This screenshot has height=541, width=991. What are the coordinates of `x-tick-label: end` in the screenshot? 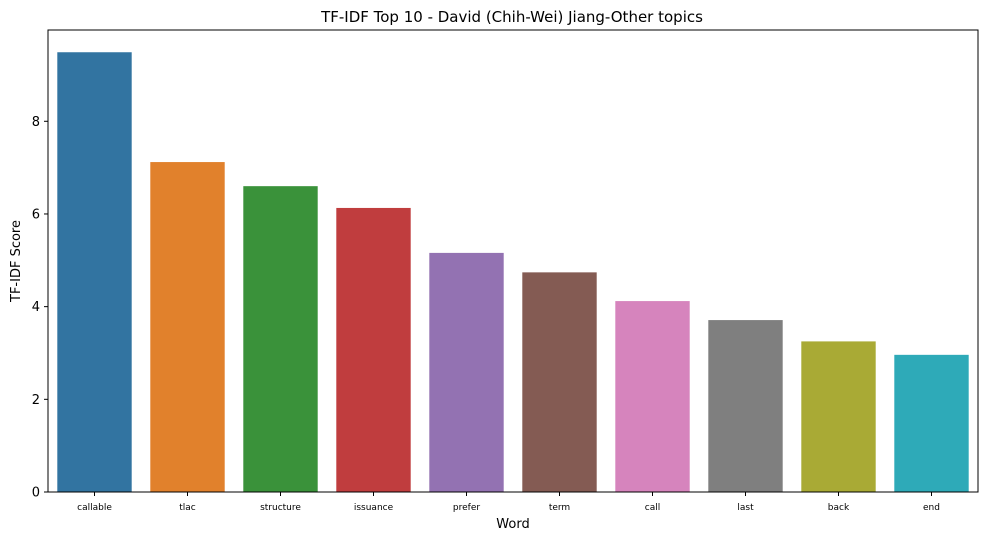 It's located at (931, 508).